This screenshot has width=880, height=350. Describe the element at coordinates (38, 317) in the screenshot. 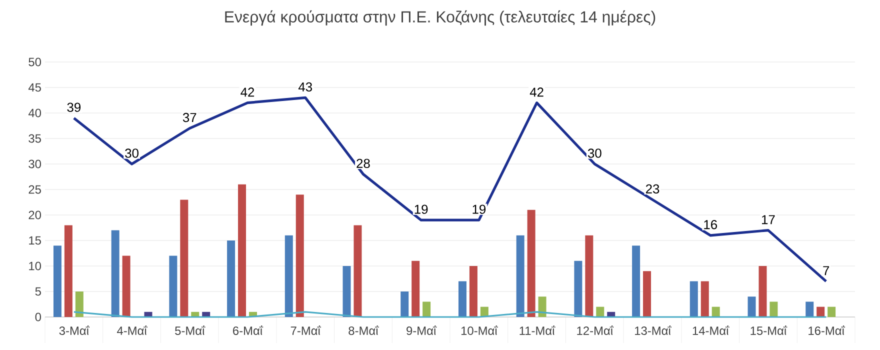

I see `y-tick-label: 0` at that location.